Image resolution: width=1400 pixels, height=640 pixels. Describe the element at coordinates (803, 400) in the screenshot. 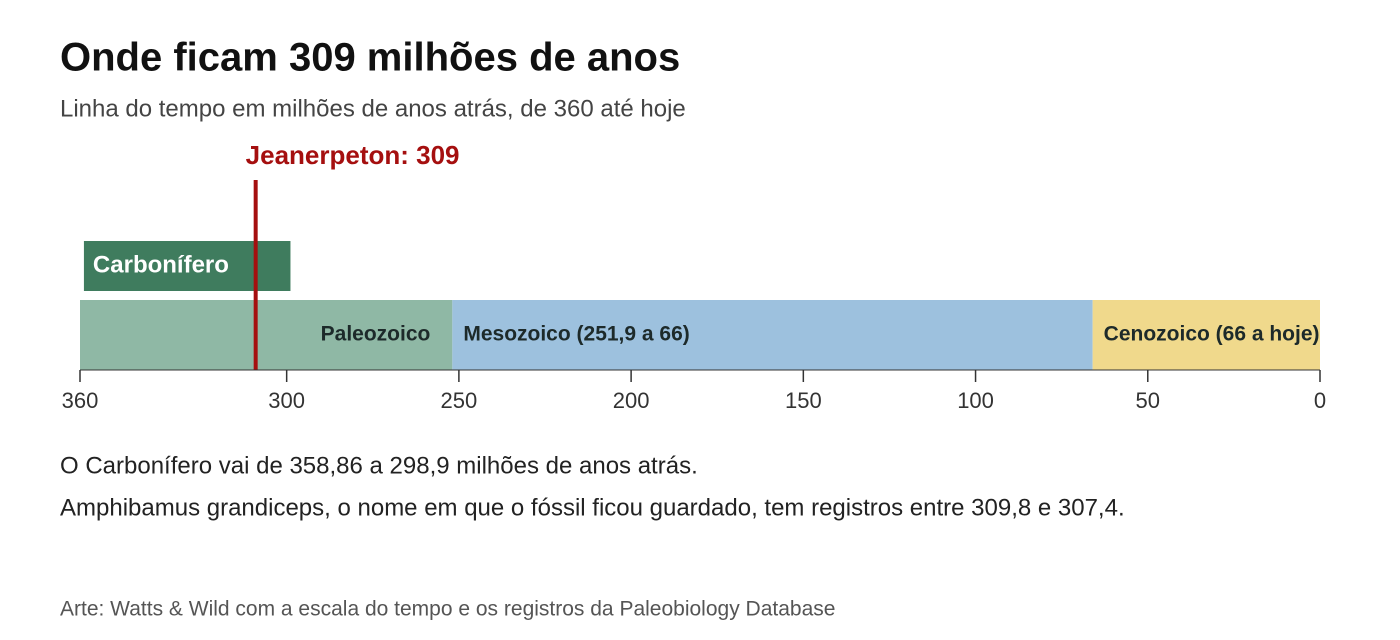

I see `x-tick-label: 150` at that location.